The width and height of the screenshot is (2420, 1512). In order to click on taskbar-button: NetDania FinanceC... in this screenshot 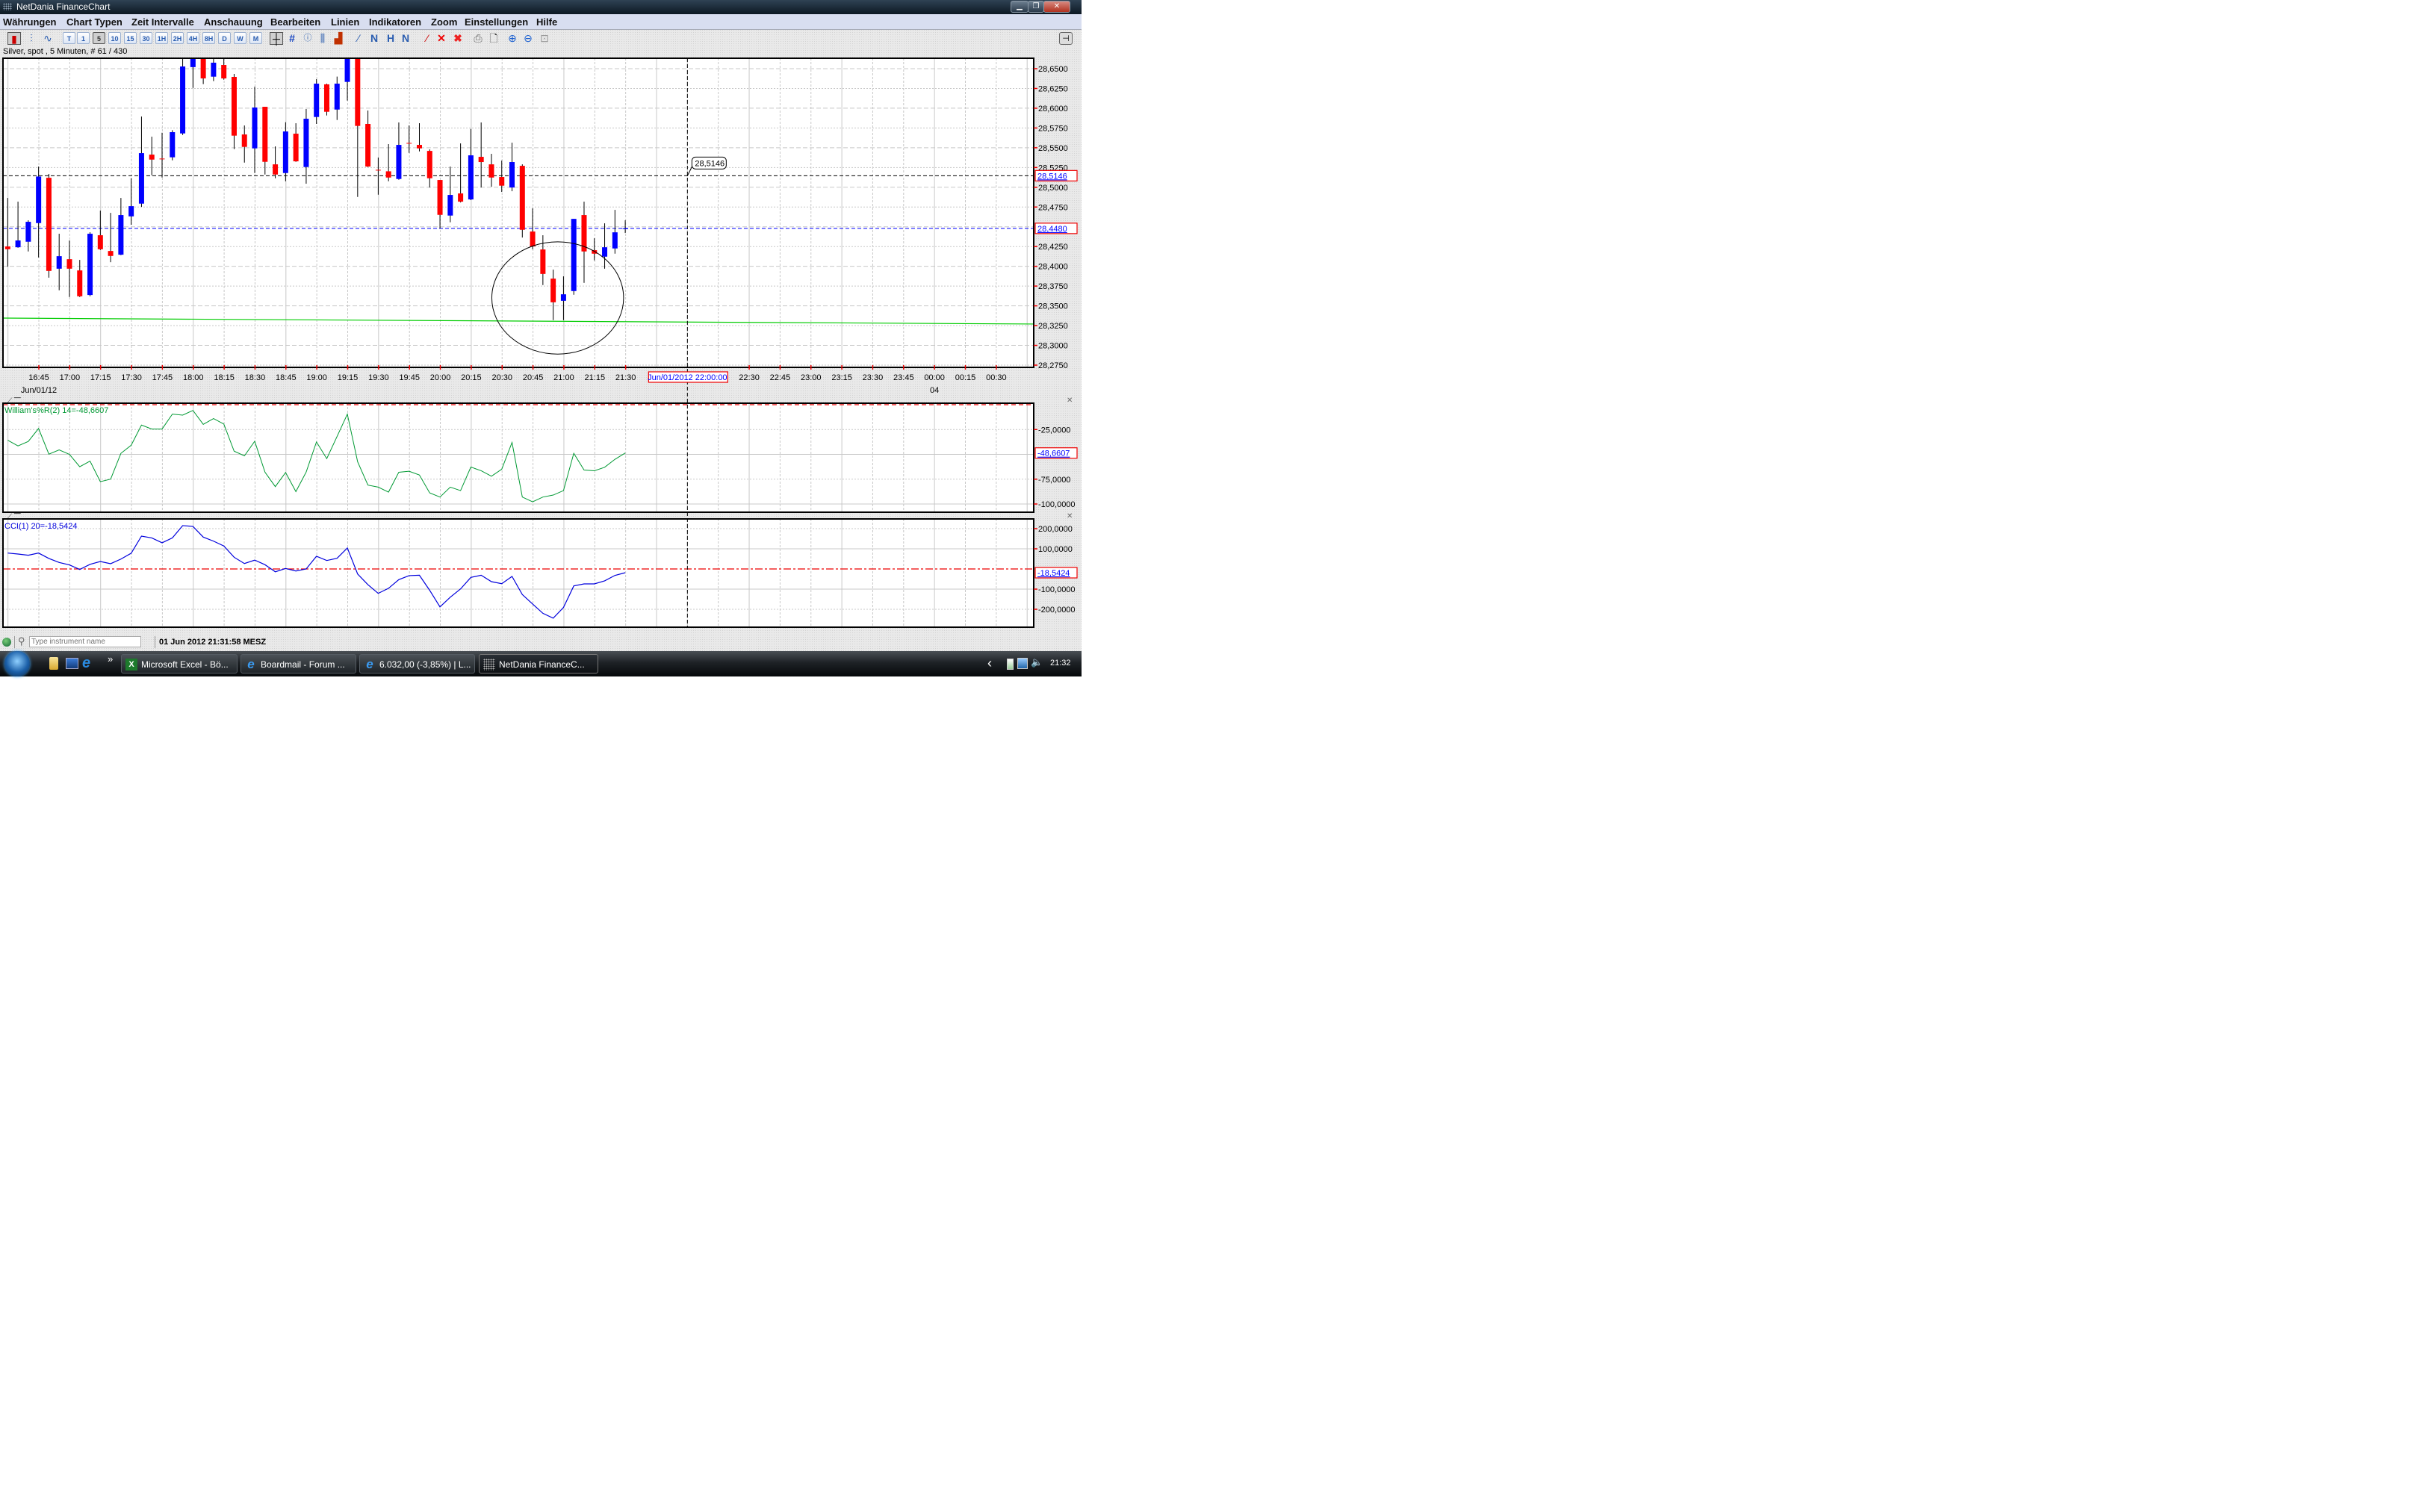, I will do `click(538, 663)`.